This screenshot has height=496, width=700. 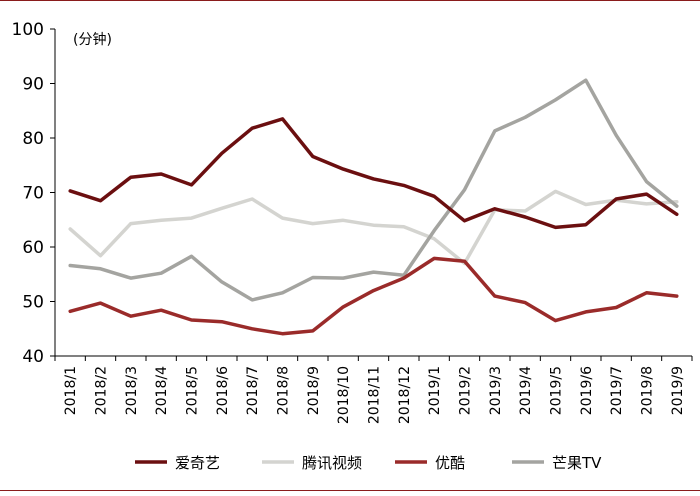 What do you see at coordinates (648, 390) in the screenshot?
I see `x-tick-label: 2019/8` at bounding box center [648, 390].